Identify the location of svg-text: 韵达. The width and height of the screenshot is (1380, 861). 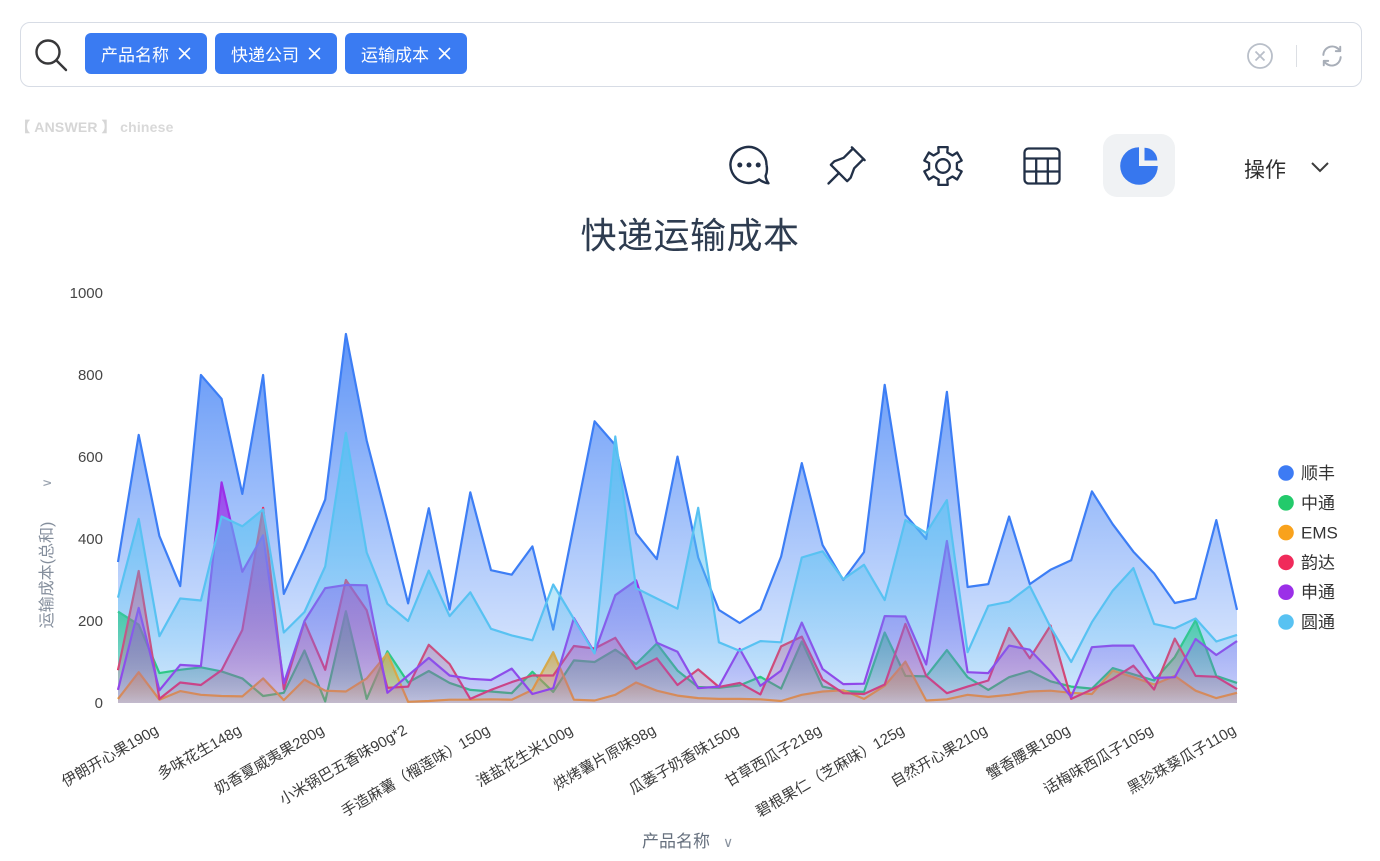
(1318, 562).